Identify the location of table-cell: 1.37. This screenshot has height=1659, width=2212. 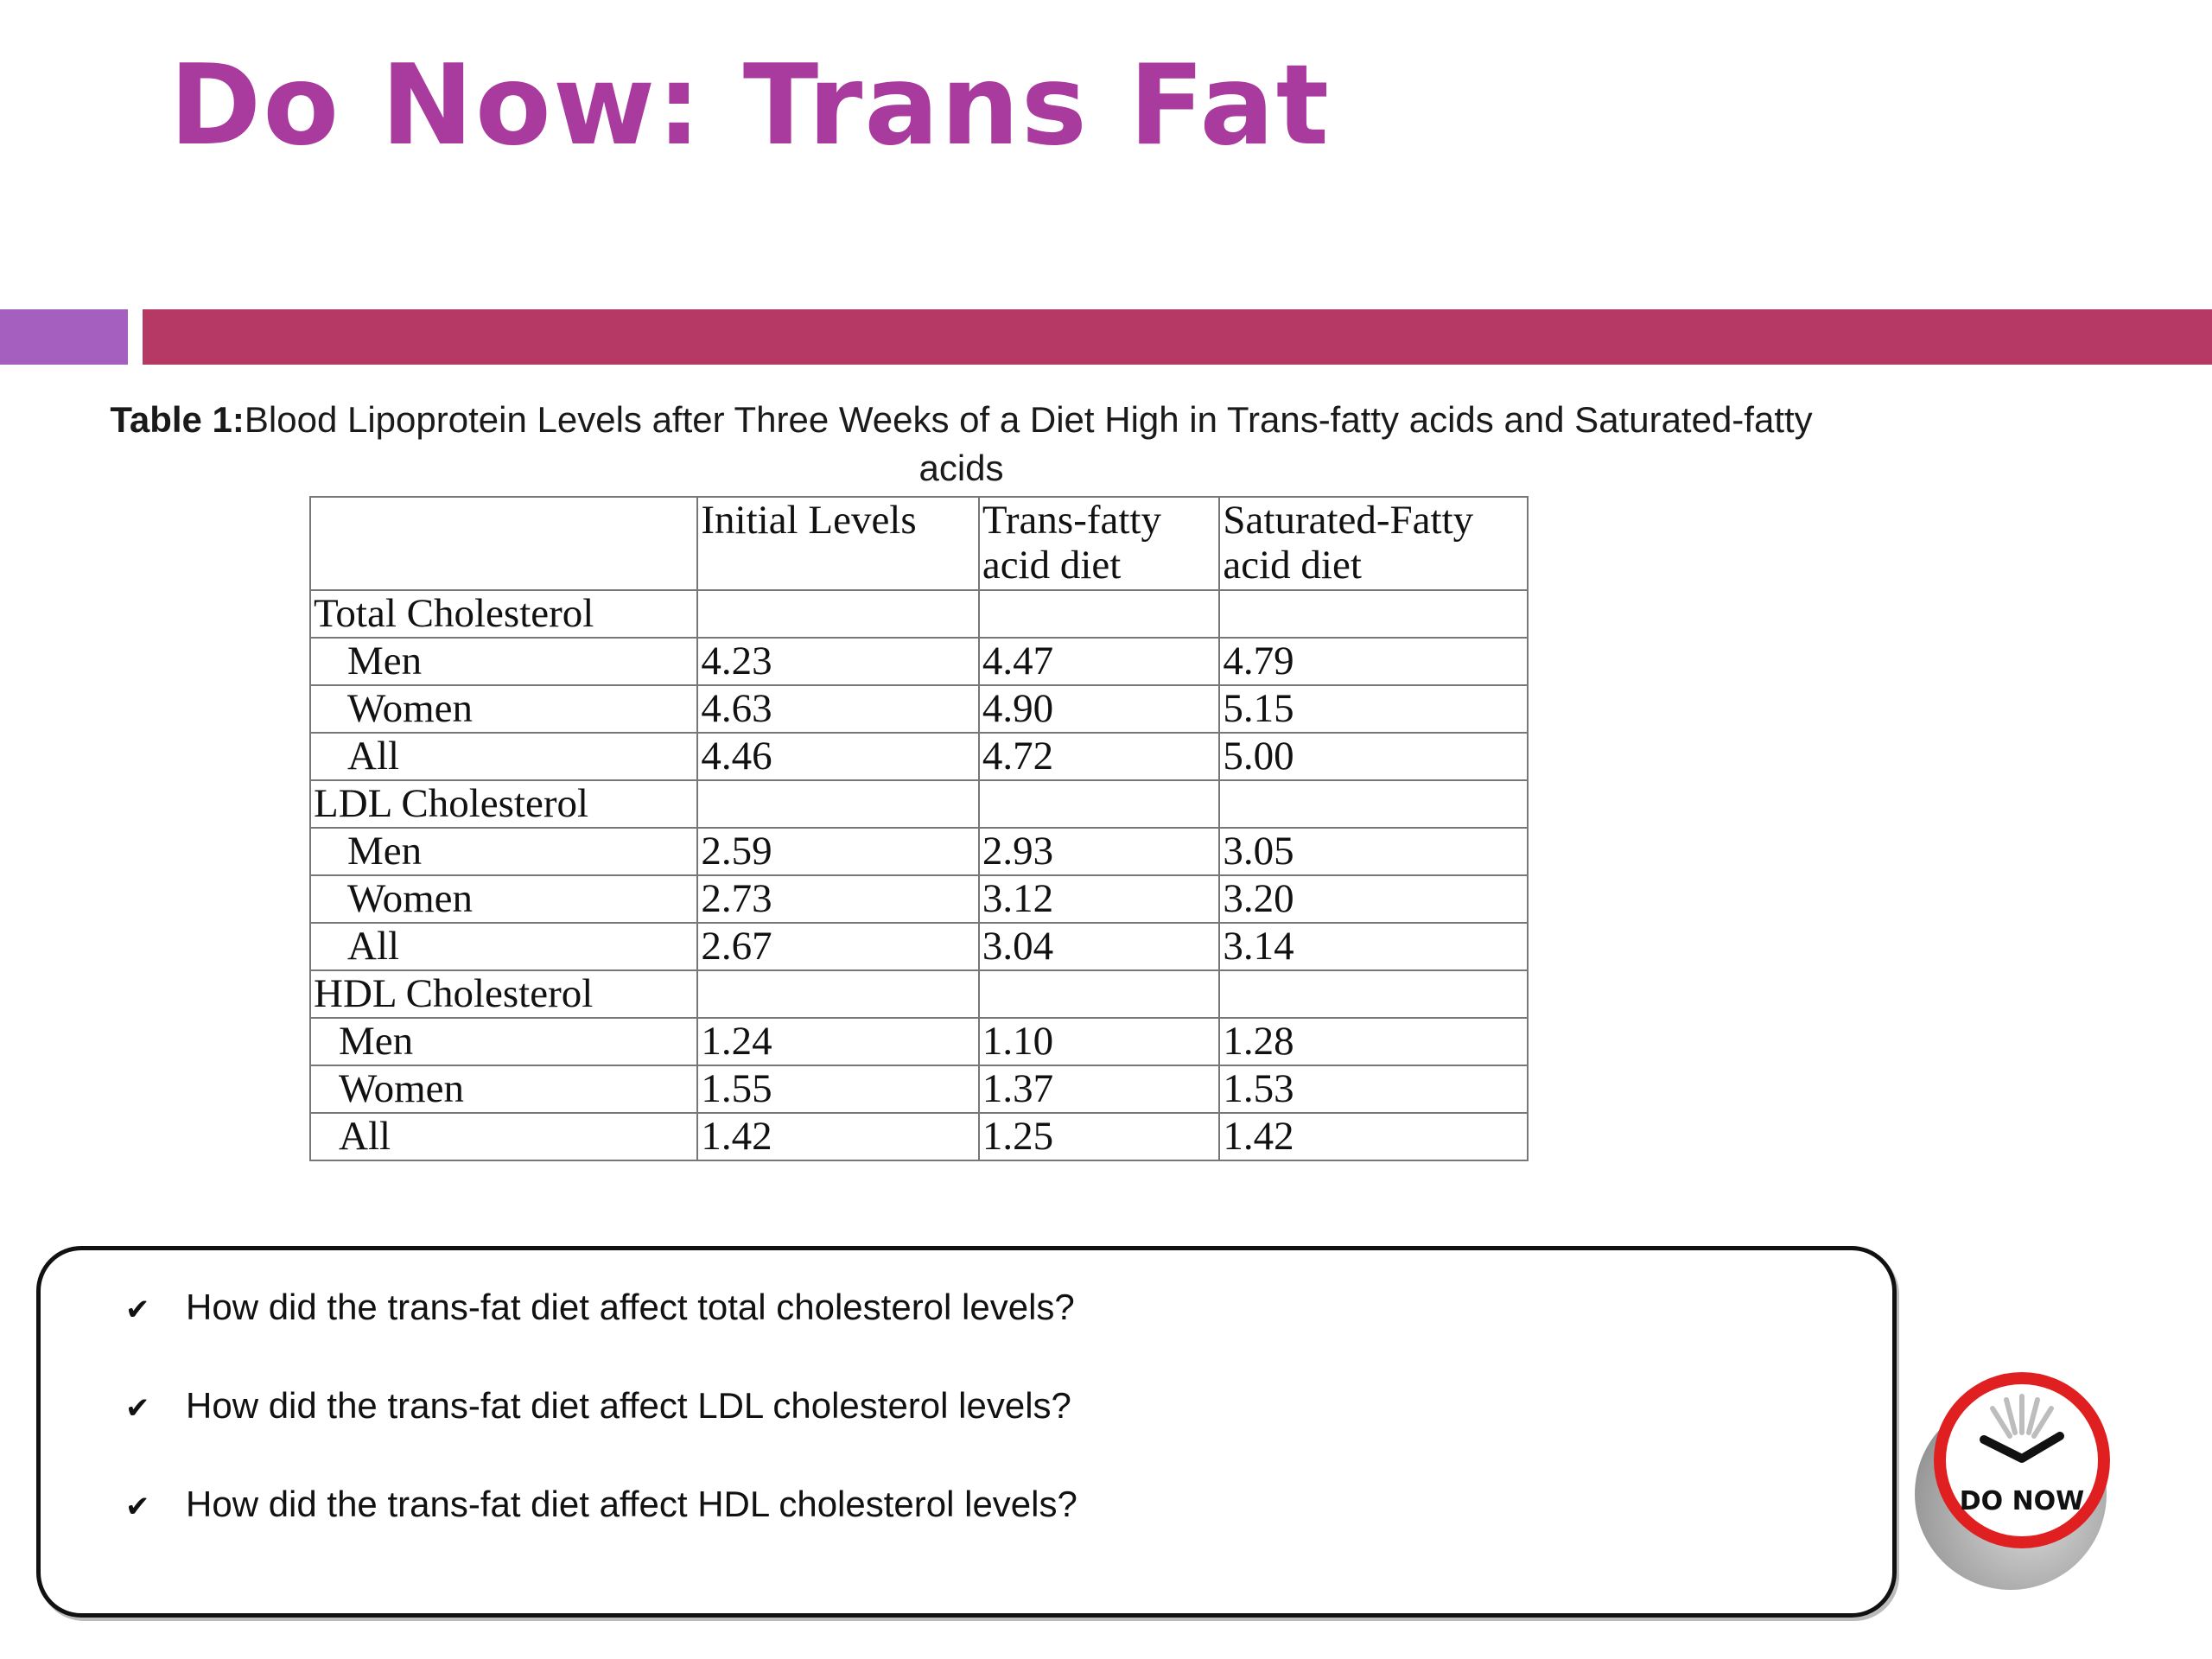
(1099, 1089).